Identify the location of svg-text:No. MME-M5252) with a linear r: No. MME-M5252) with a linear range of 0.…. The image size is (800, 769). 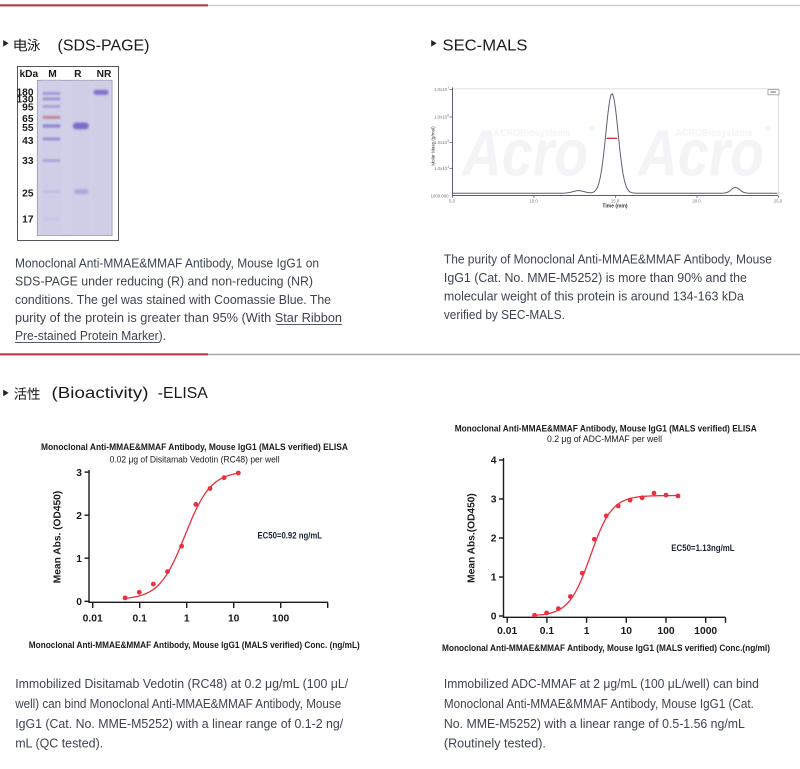
(594, 724).